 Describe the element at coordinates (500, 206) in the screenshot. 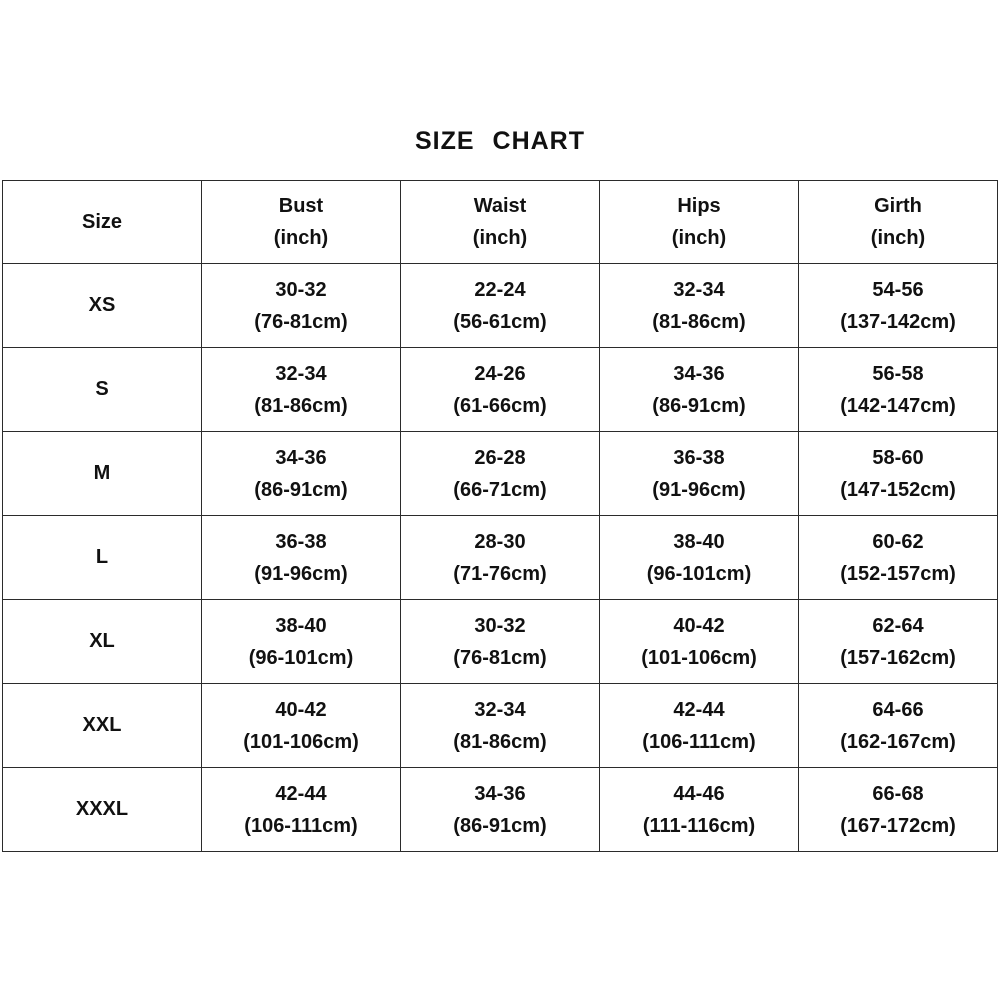

I see `column-label: Waist` at that location.